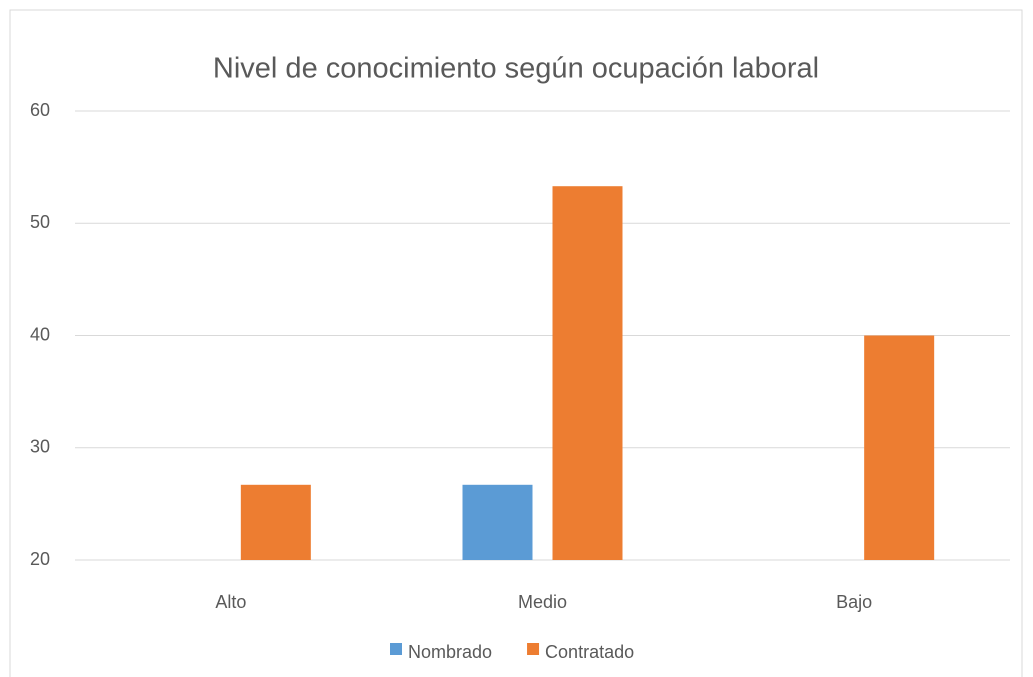 The width and height of the screenshot is (1033, 677). Describe the element at coordinates (40, 222) in the screenshot. I see `y-tick-label: 50` at that location.